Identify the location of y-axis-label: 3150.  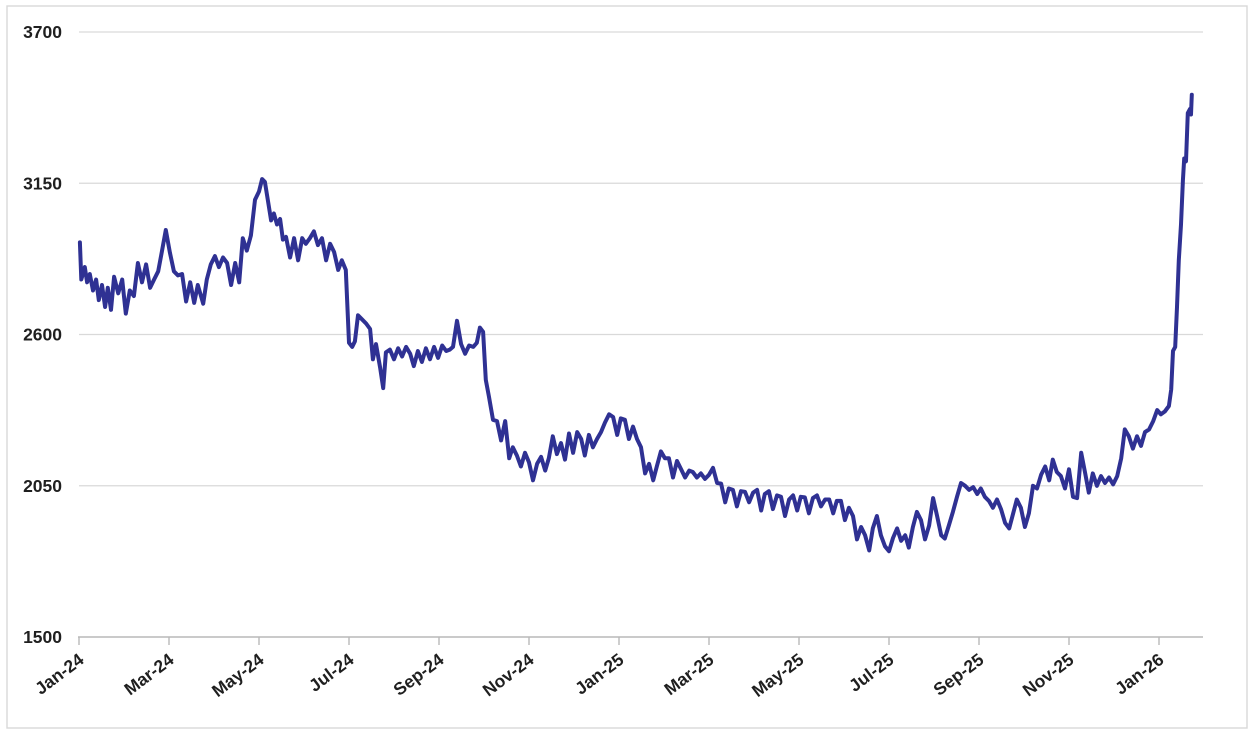
(42, 183).